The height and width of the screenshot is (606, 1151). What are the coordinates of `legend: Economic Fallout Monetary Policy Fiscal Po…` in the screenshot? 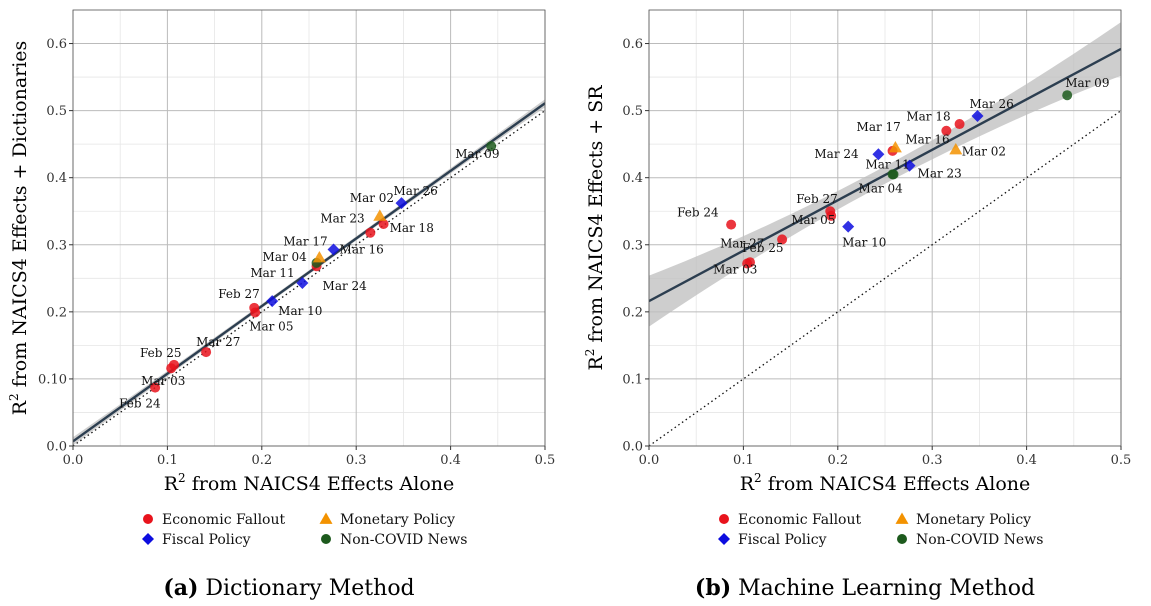 It's located at (304, 530).